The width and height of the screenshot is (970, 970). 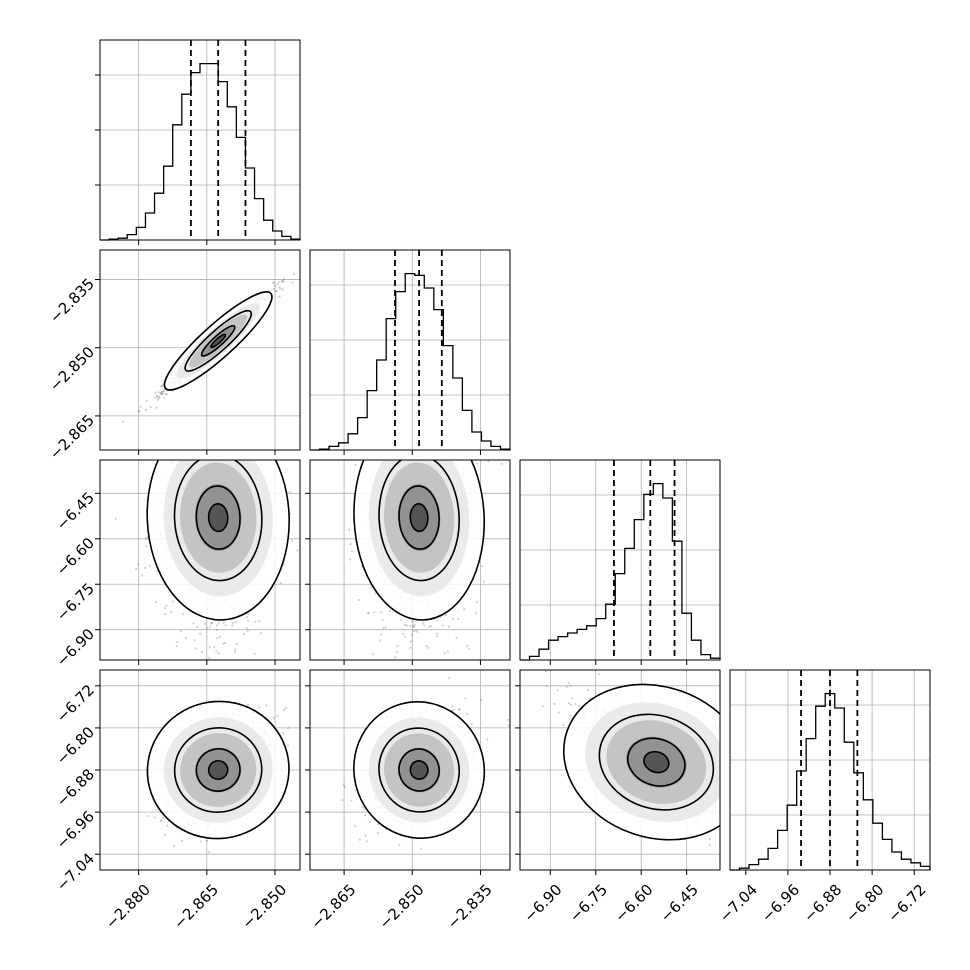 What do you see at coordinates (830, 770) in the screenshot?
I see `panel-grid` at bounding box center [830, 770].